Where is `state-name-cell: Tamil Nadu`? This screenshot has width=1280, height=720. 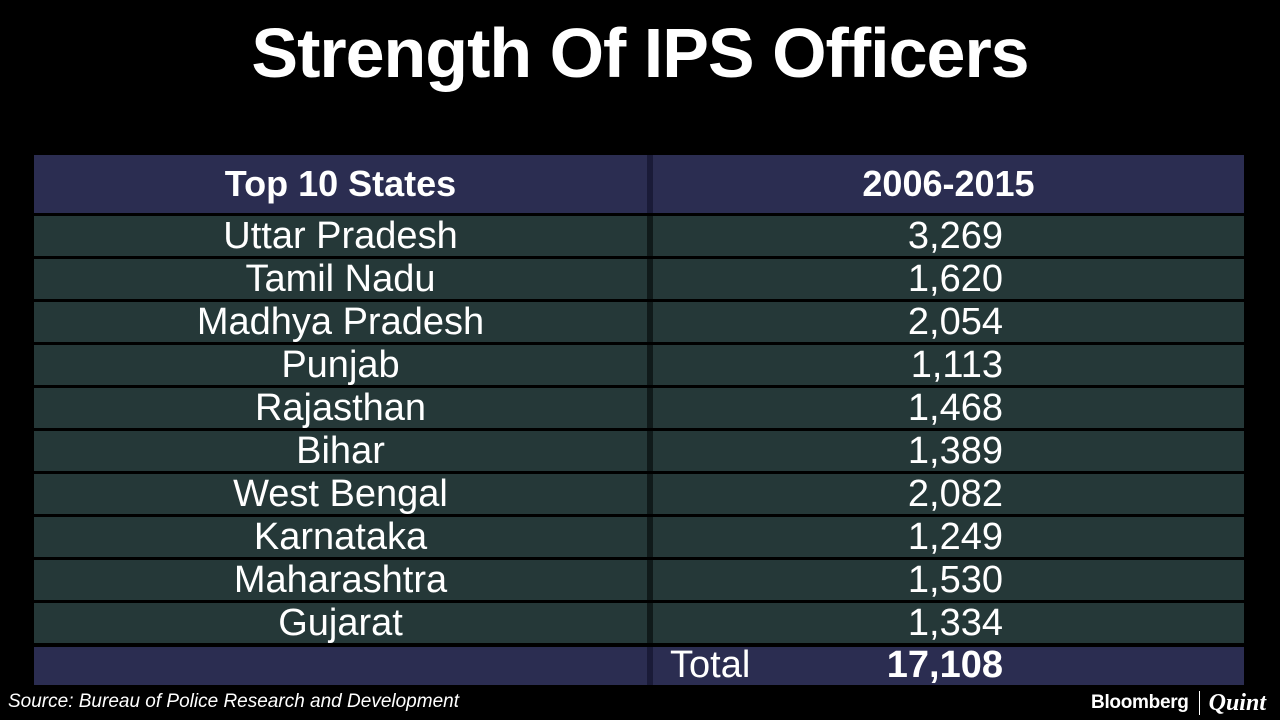
state-name-cell: Tamil Nadu is located at coordinates (340, 279).